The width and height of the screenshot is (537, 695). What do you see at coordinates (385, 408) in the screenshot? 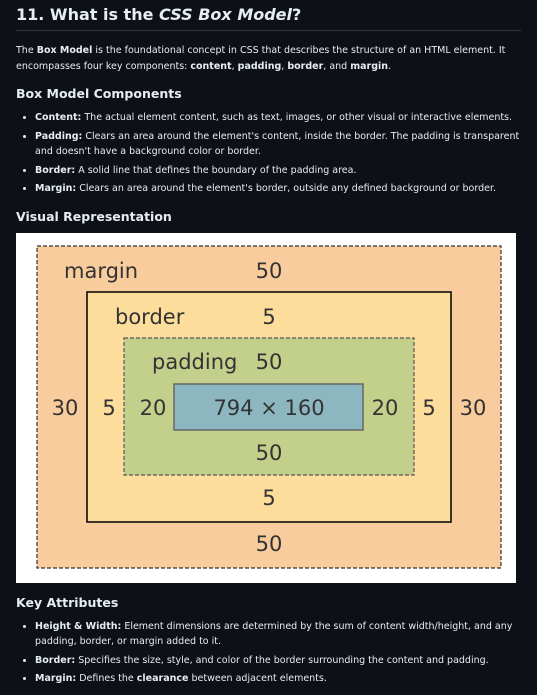
I see `padding-right-value: 20` at bounding box center [385, 408].